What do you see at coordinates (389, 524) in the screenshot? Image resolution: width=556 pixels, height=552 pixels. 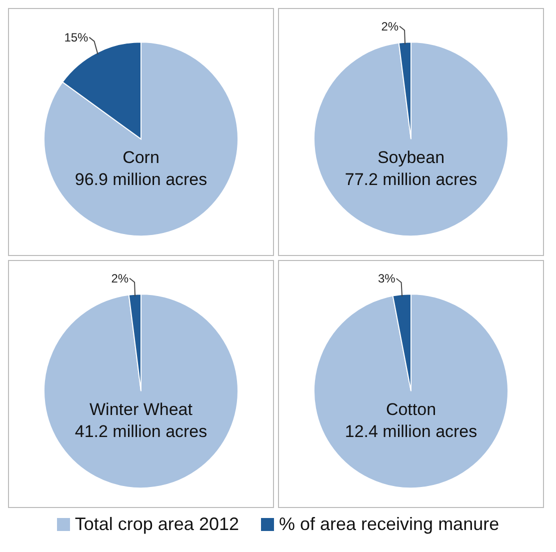 I see `legend-label: % of area receiving manure` at bounding box center [389, 524].